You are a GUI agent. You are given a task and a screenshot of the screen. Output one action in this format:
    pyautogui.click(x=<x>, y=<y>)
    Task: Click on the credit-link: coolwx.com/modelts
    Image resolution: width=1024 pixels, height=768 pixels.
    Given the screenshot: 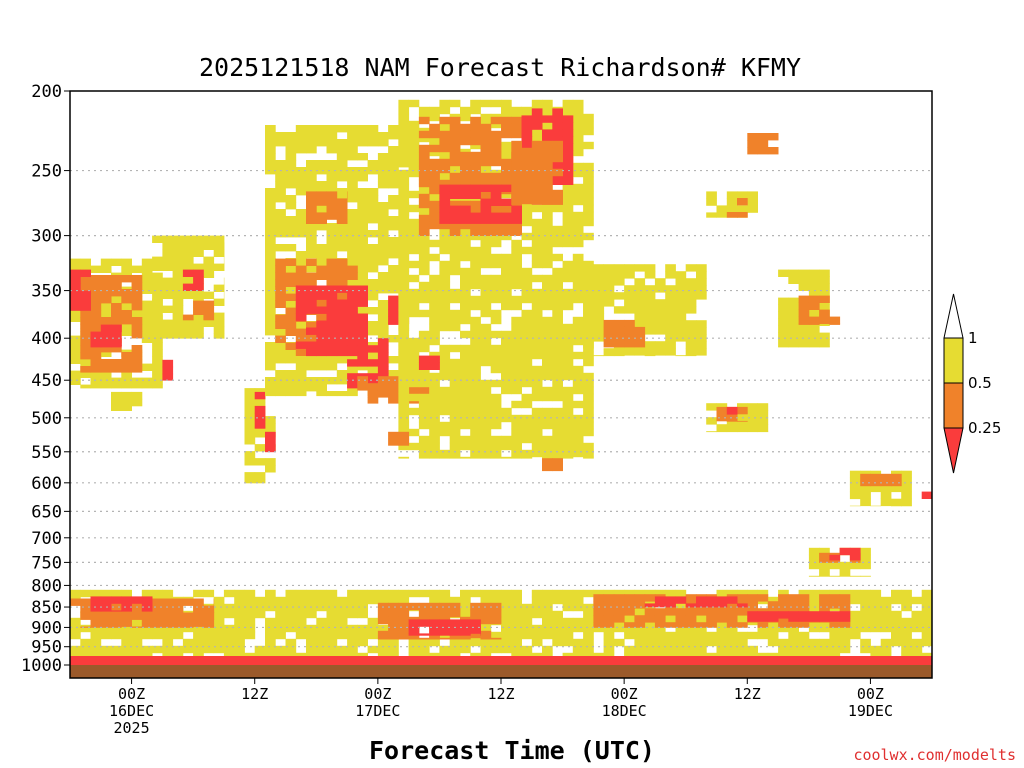 What is the action you would take?
    pyautogui.click(x=934, y=755)
    